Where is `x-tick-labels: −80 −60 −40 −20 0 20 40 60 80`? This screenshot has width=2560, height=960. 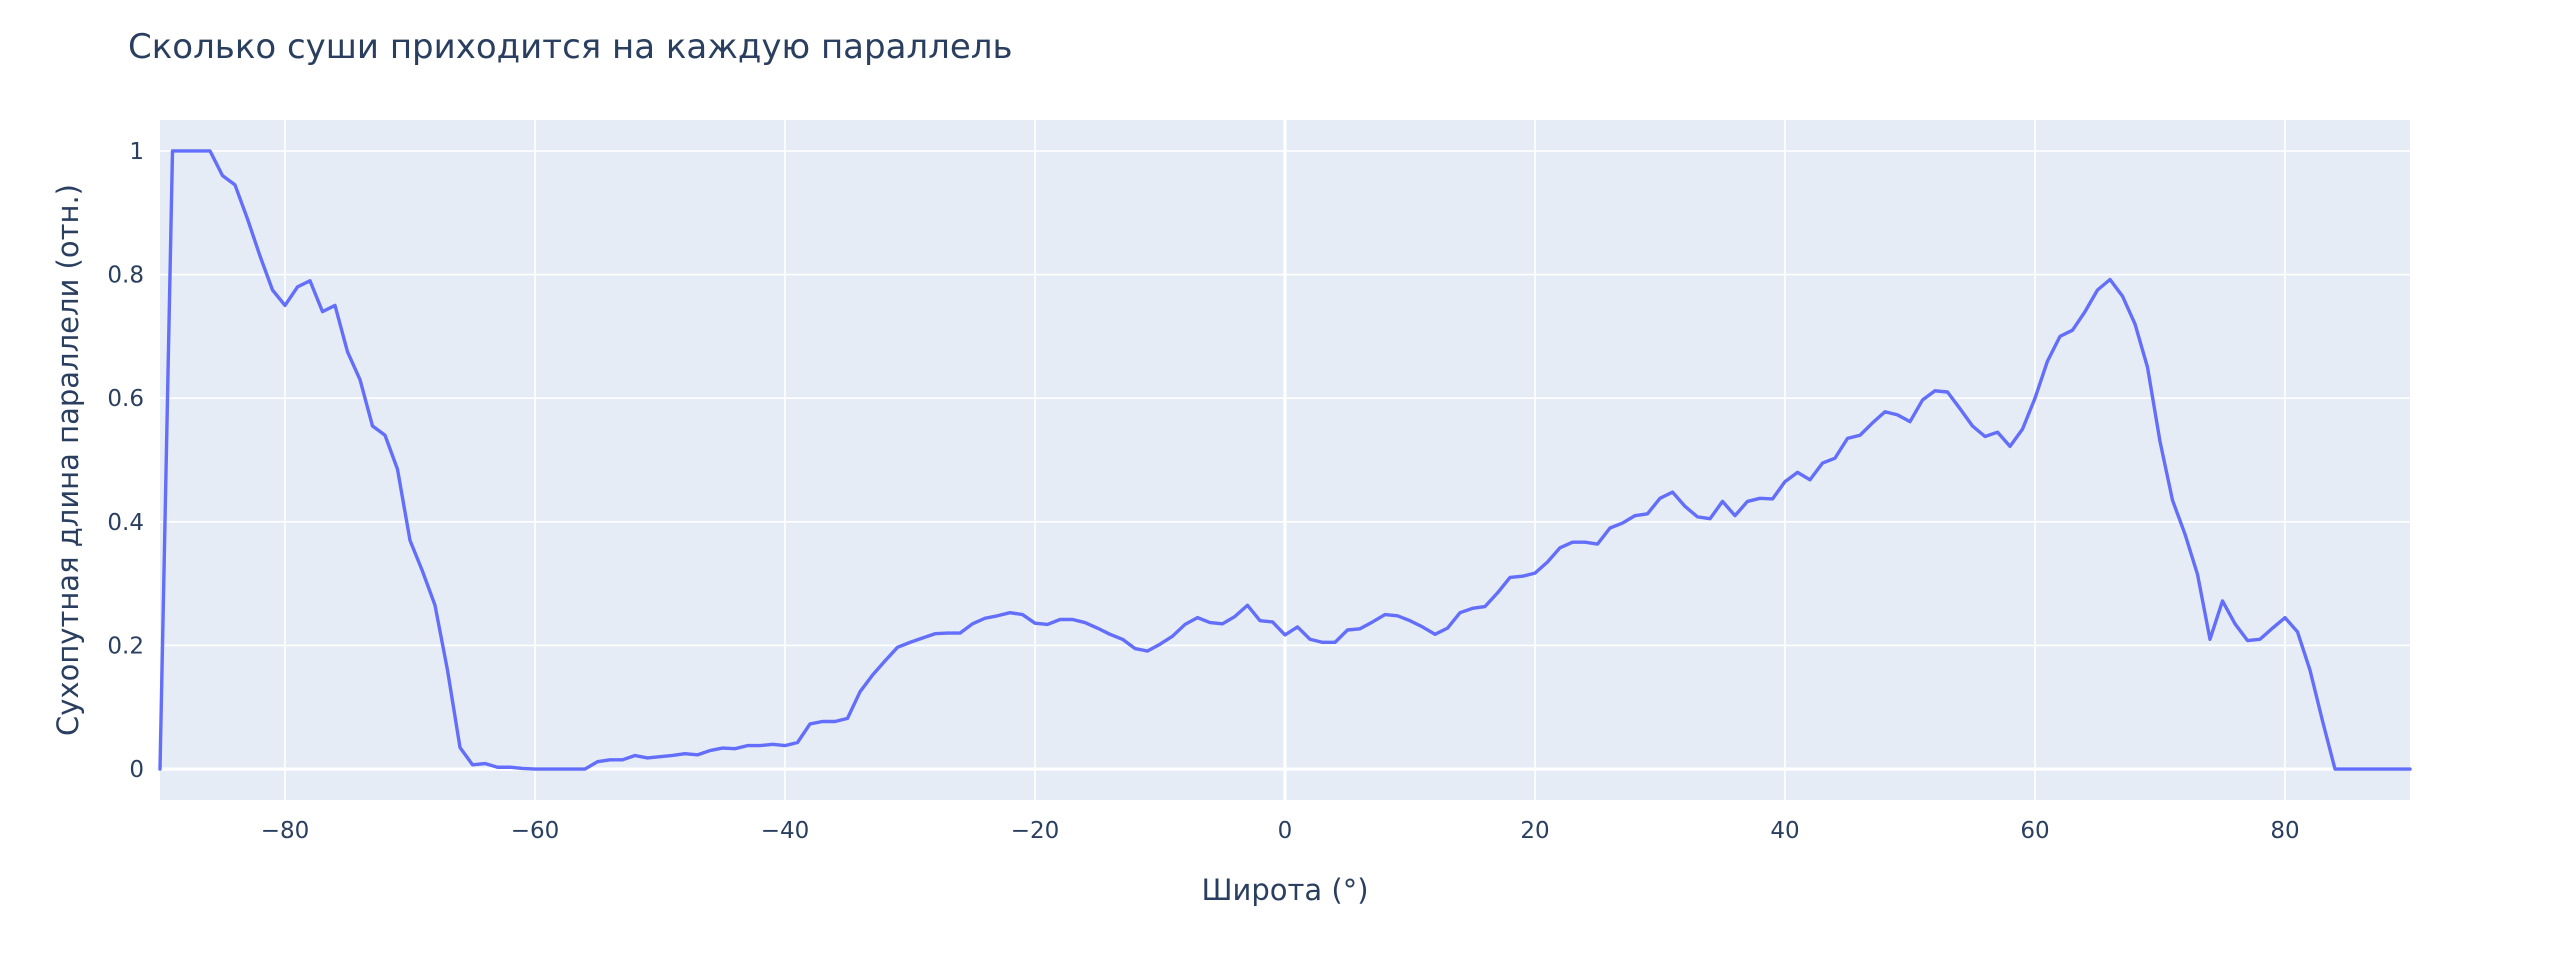 x-tick-labels: −80 −60 −40 −20 0 20 40 60 80 is located at coordinates (1280, 831).